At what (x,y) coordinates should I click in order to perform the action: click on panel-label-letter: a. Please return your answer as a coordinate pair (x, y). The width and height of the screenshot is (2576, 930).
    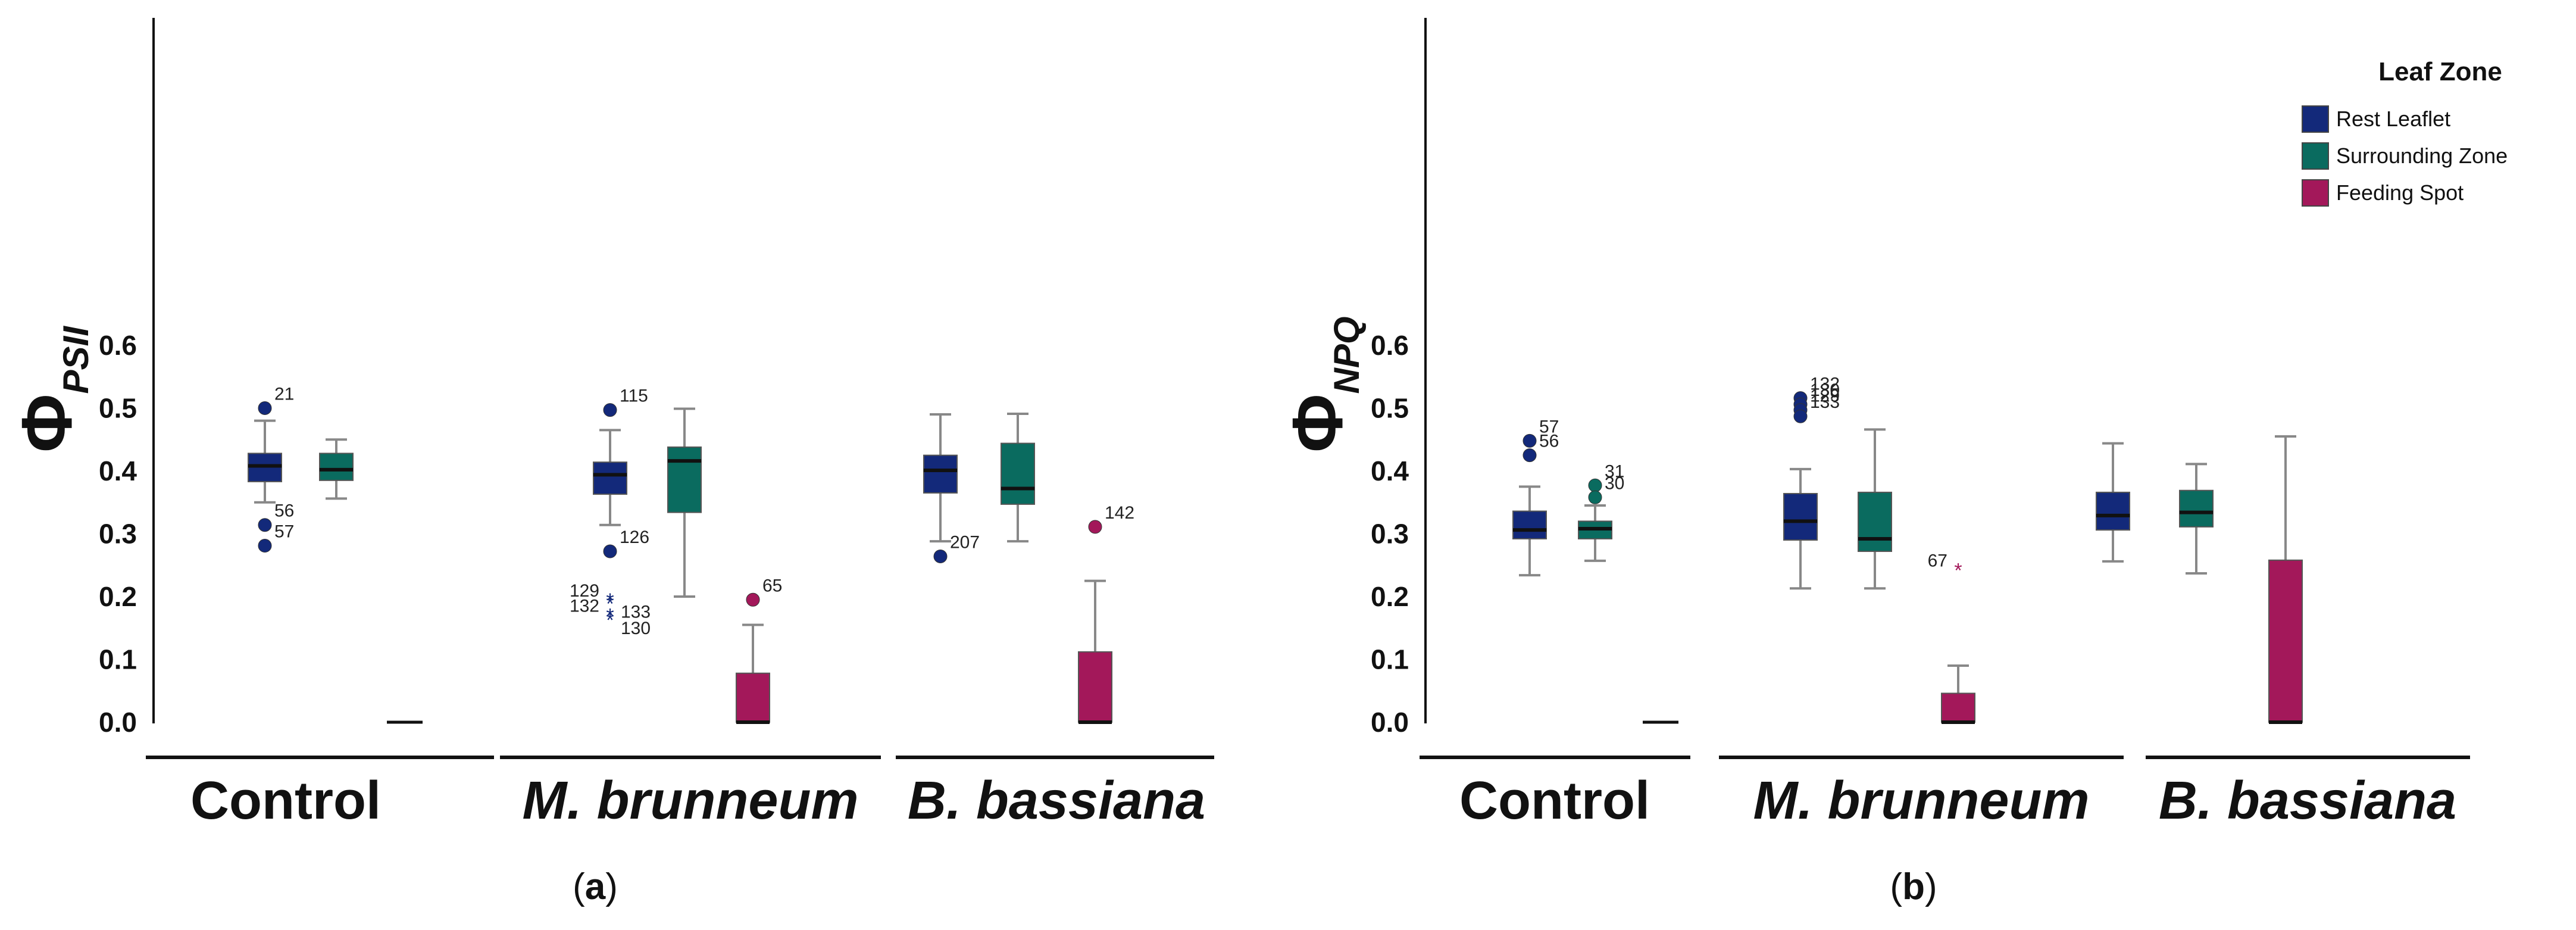
    Looking at the image, I should click on (595, 886).